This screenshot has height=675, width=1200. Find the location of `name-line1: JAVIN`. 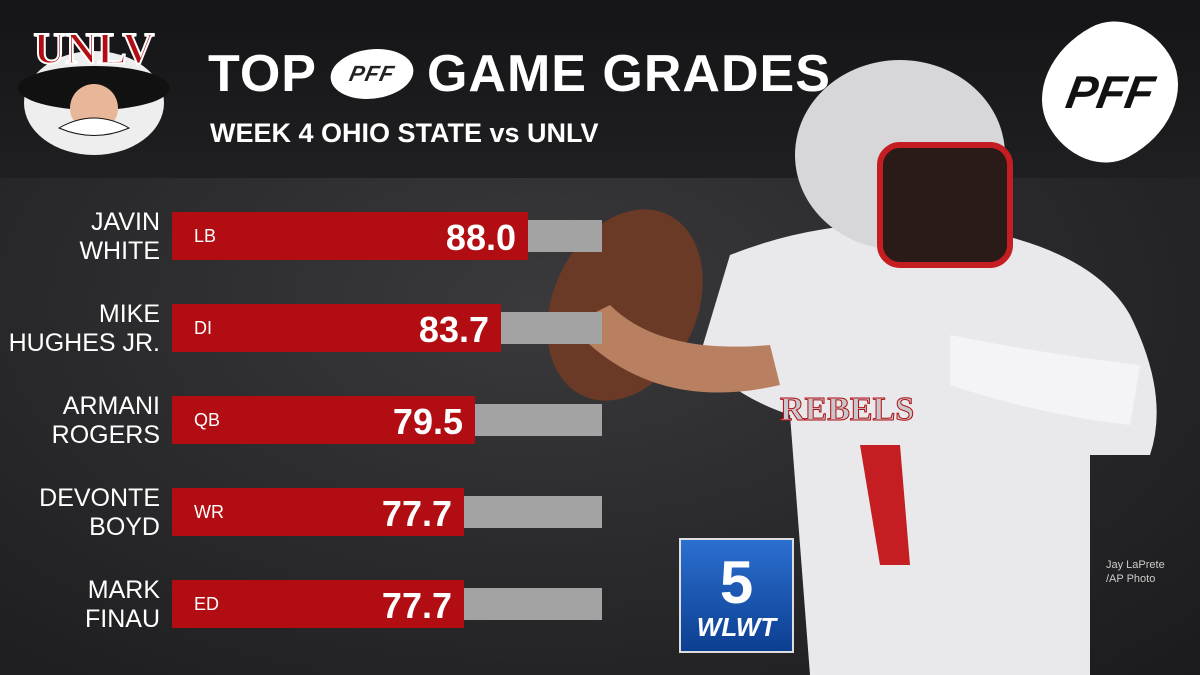

name-line1: JAVIN is located at coordinates (125, 222).